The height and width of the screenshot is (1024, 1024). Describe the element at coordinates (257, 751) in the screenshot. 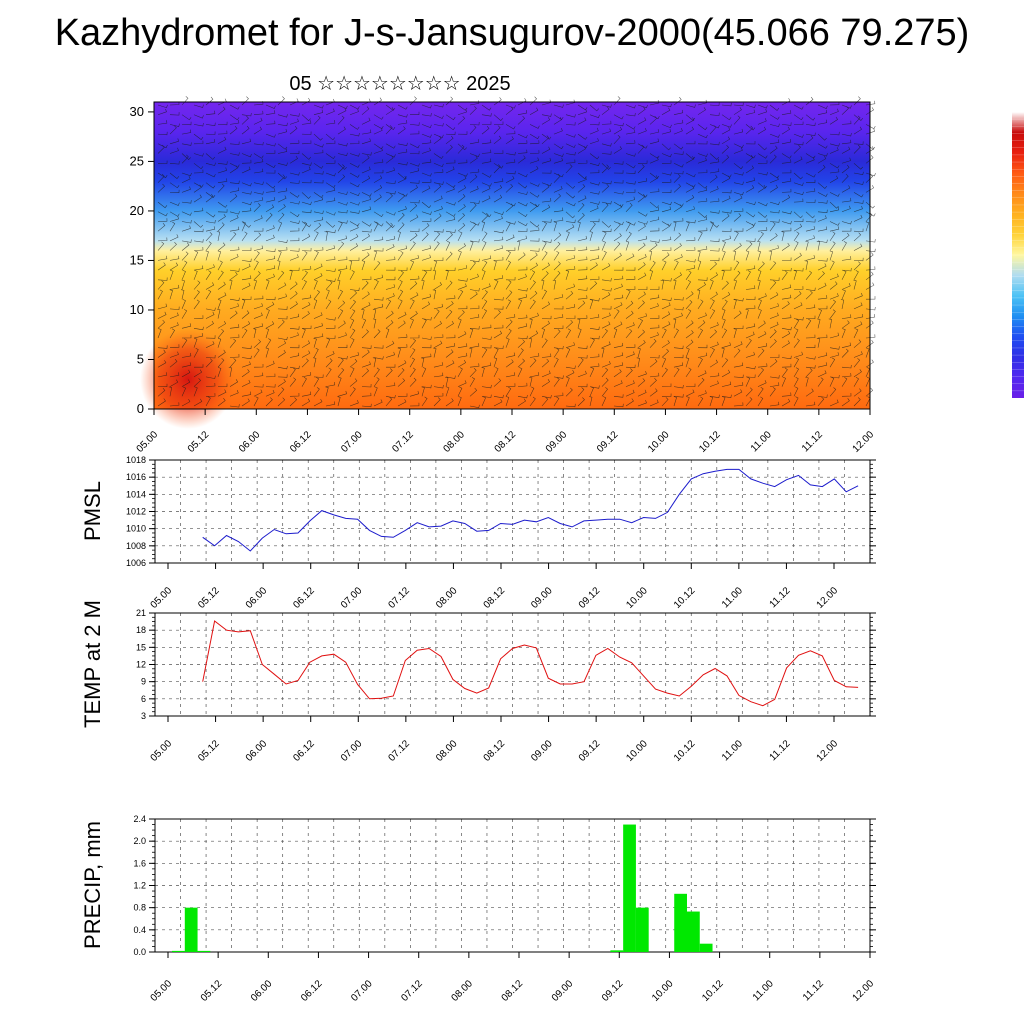

I see `temp-xtick-label: 06.00` at that location.